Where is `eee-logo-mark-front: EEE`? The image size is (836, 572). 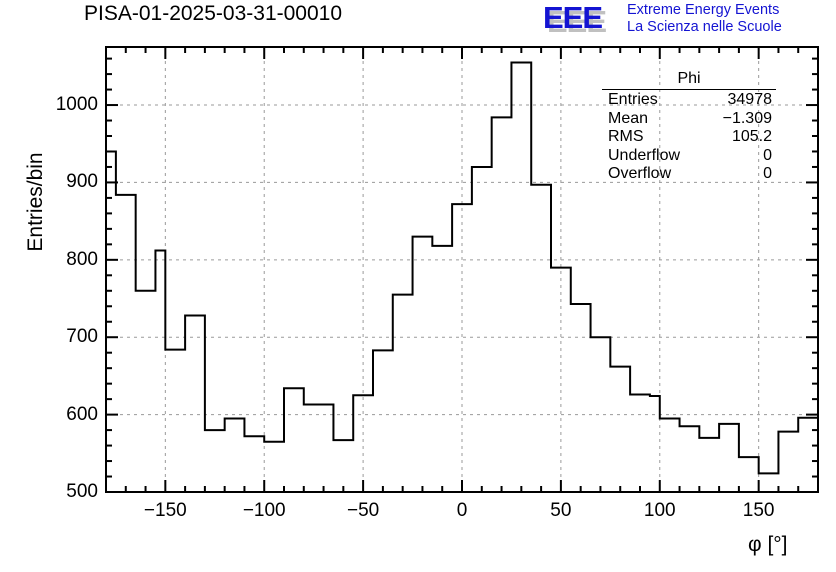
eee-logo-mark-front: EEE is located at coordinates (573, 17).